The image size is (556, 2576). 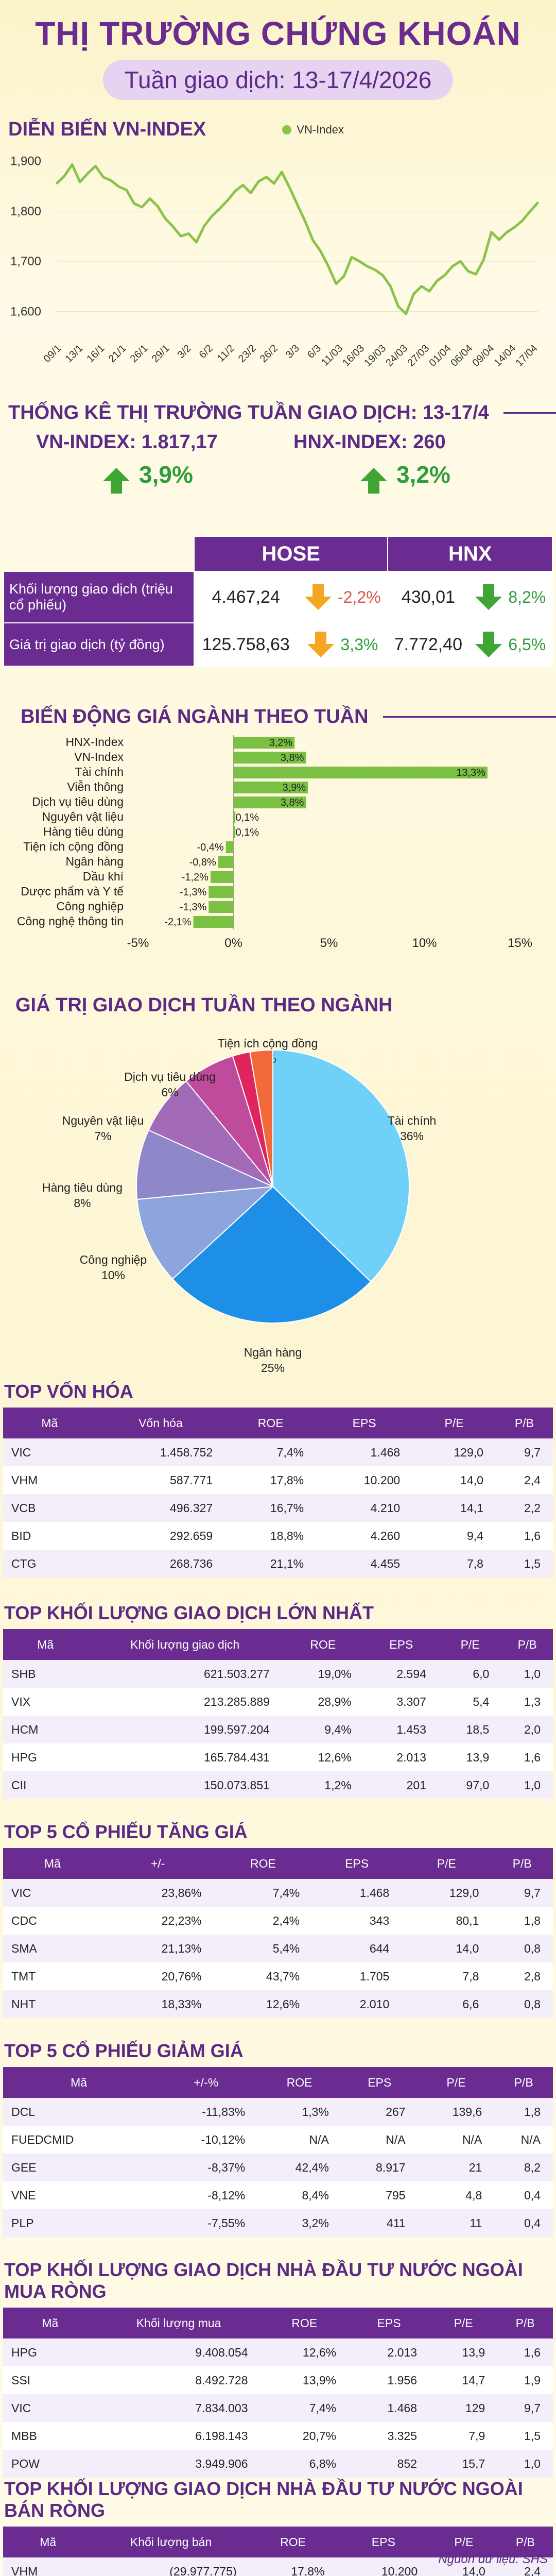 What do you see at coordinates (78, 801) in the screenshot?
I see `category-label: Dịch vụ tiêu dùng` at bounding box center [78, 801].